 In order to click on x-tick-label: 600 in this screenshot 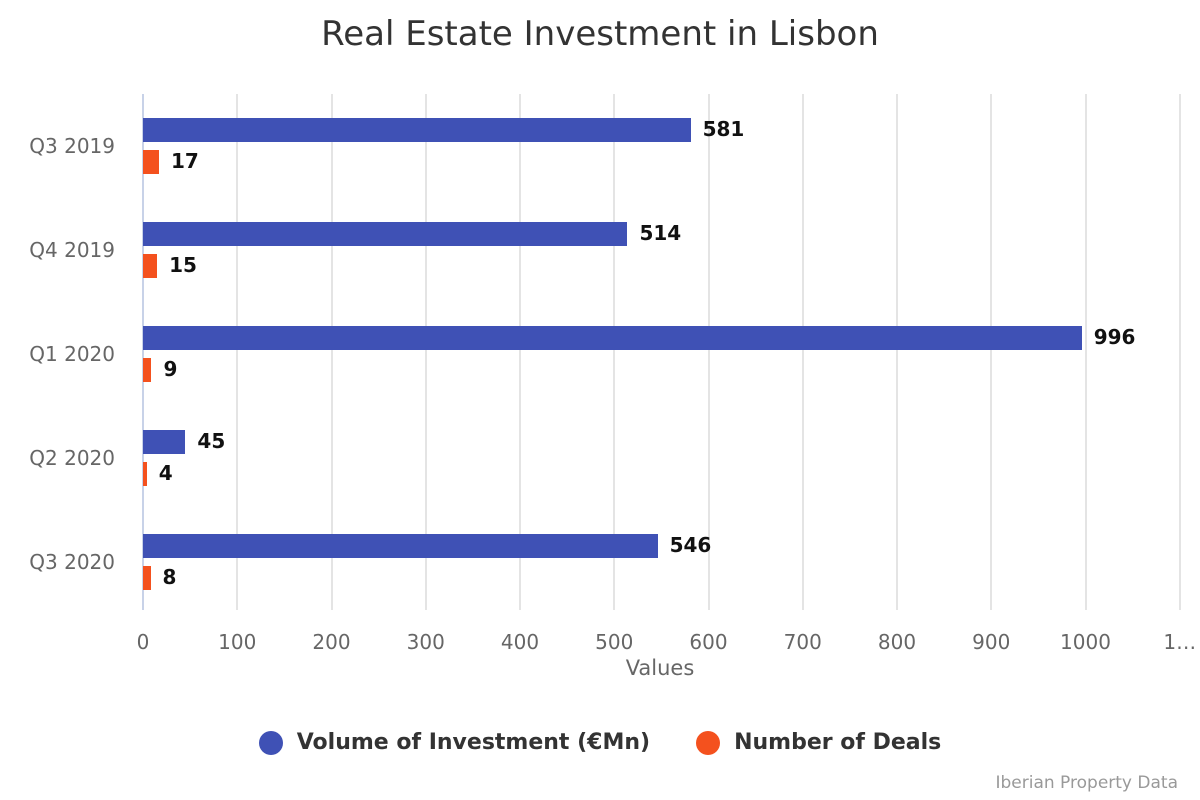, I will do `click(708, 642)`.